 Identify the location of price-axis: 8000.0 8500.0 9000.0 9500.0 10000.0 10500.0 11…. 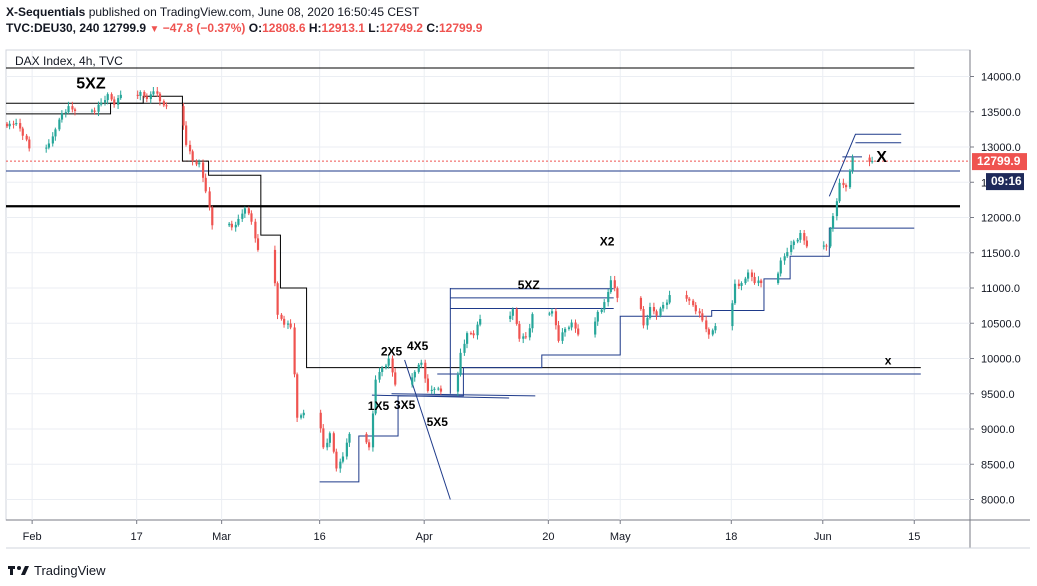
(998, 289).